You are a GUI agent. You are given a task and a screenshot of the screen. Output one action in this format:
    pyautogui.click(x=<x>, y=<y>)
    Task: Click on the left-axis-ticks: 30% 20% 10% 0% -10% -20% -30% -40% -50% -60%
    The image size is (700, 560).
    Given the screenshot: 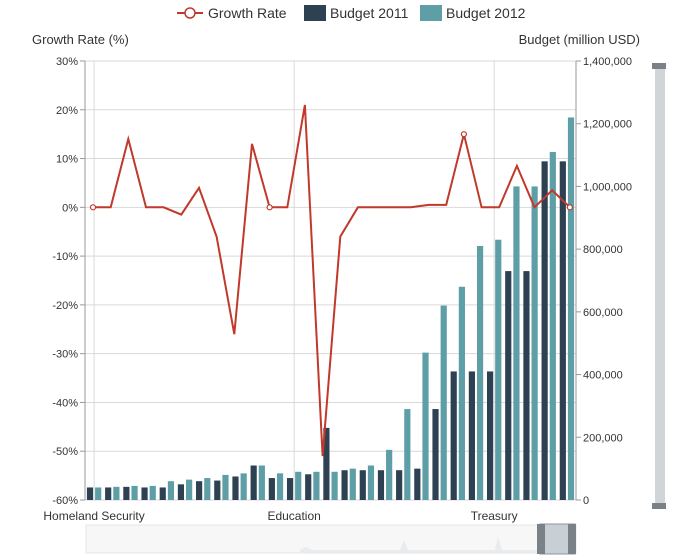 What is the action you would take?
    pyautogui.click(x=68, y=281)
    